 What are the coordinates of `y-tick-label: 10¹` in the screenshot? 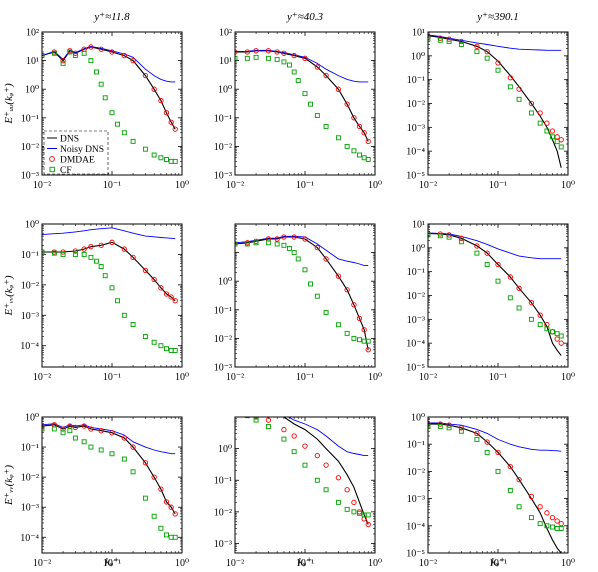 It's located at (418, 225).